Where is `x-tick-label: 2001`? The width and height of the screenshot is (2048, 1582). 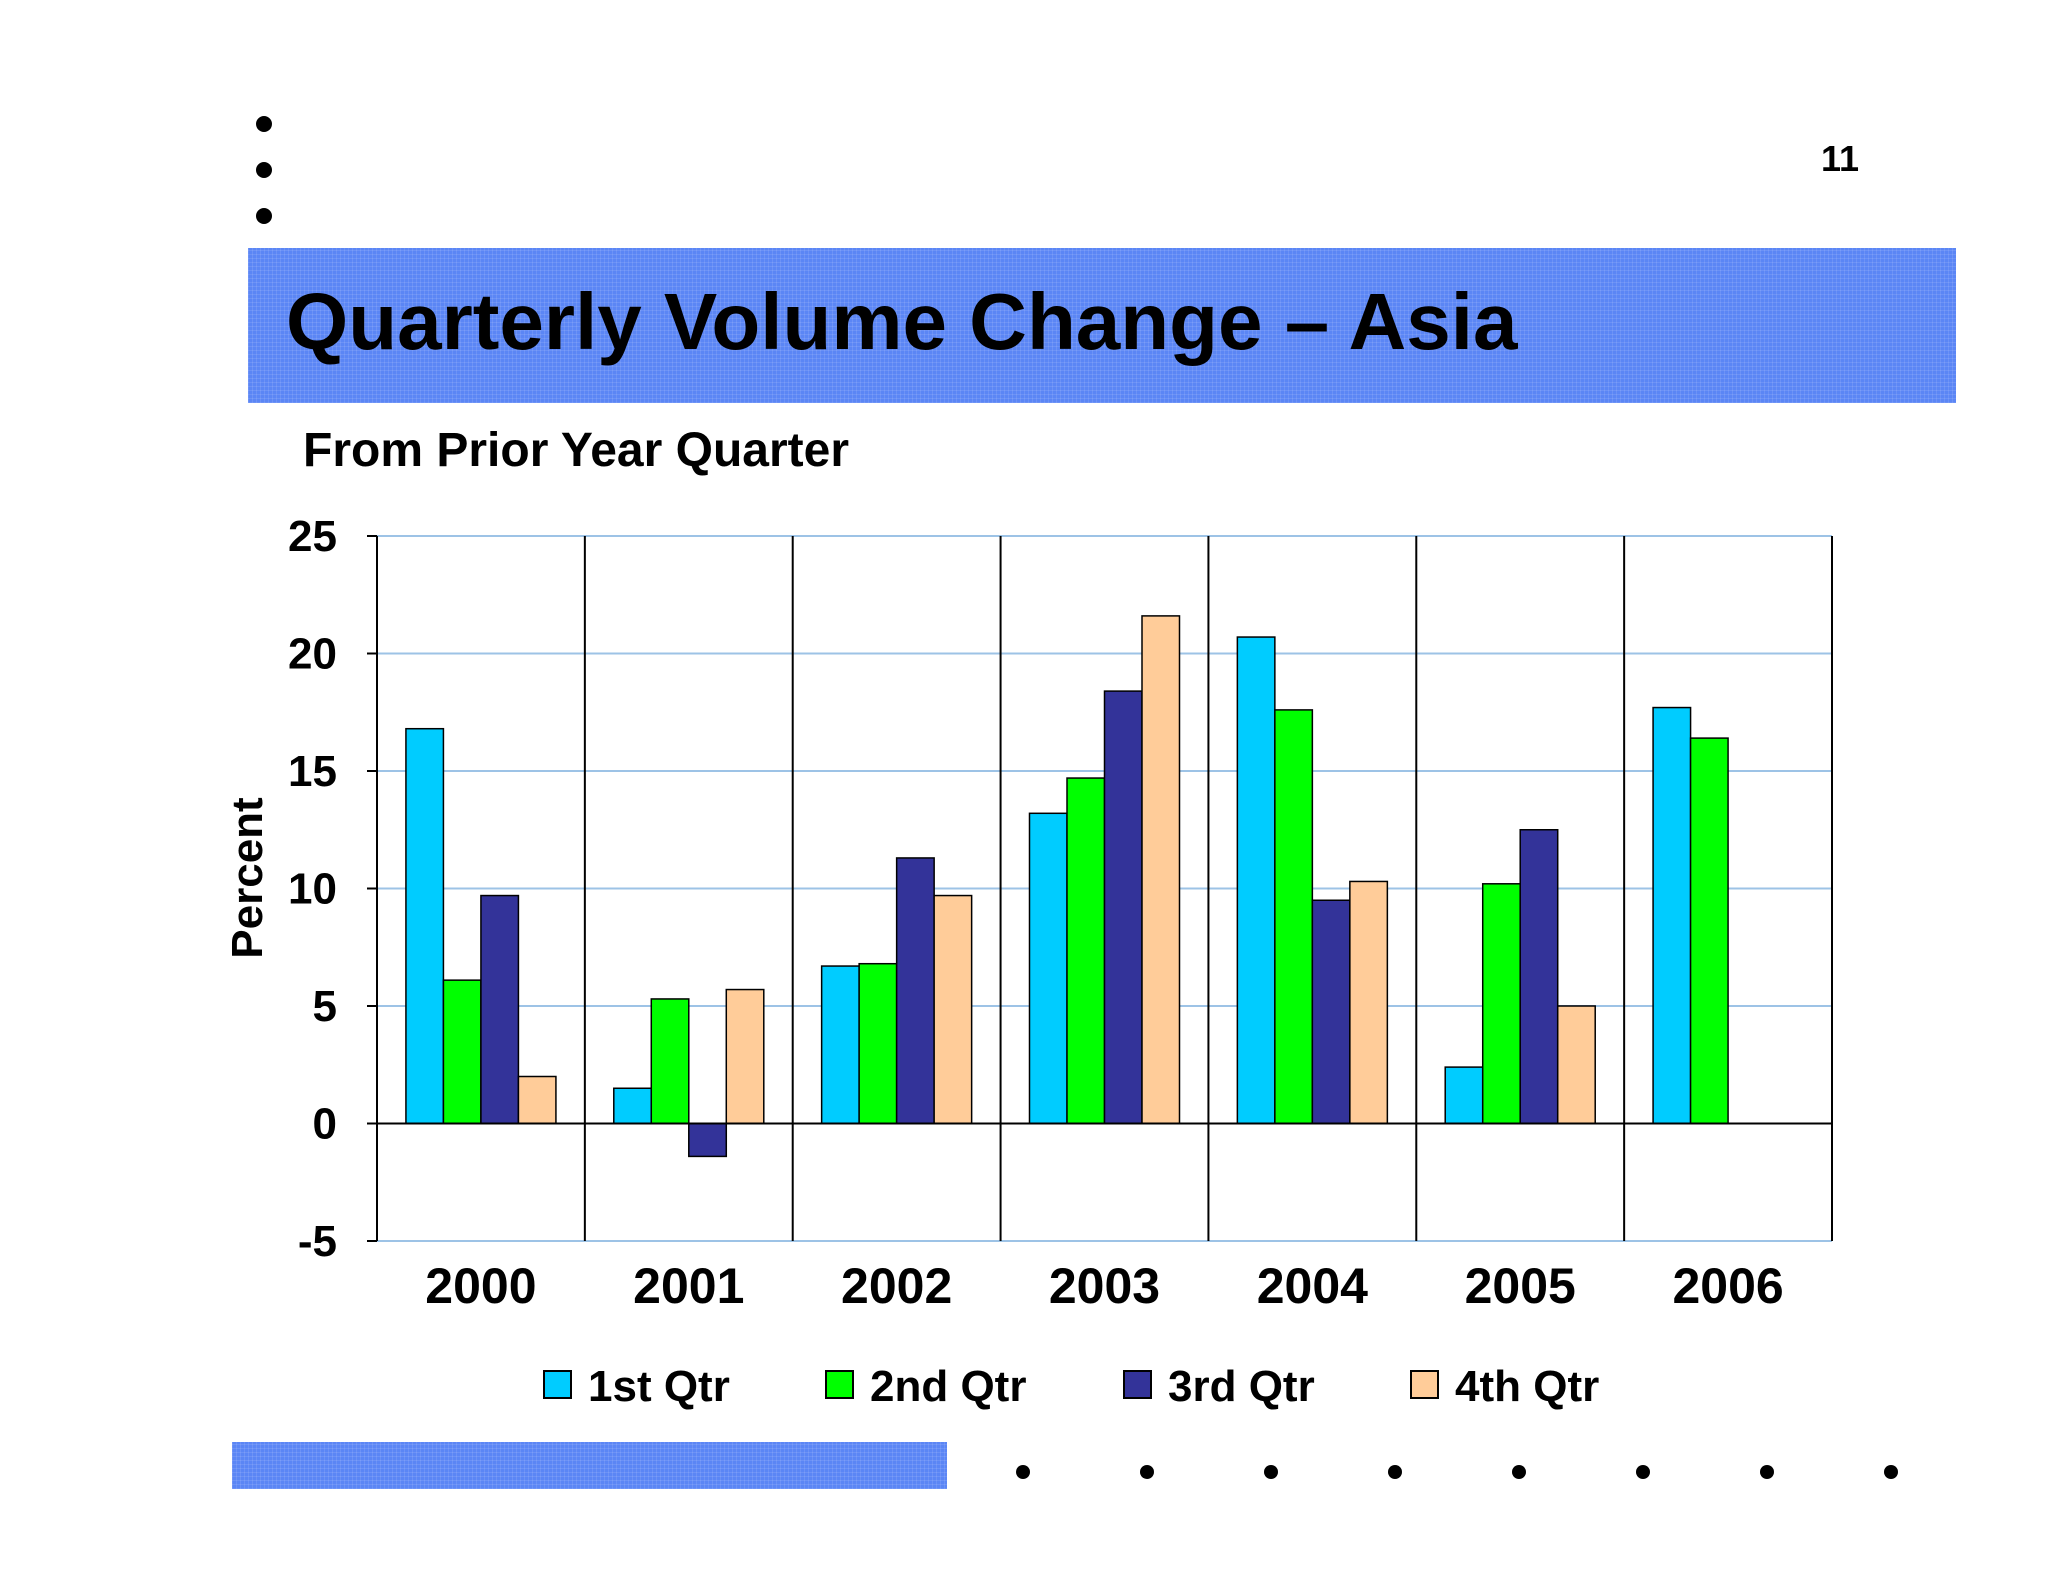 x-tick-label: 2001 is located at coordinates (688, 1286).